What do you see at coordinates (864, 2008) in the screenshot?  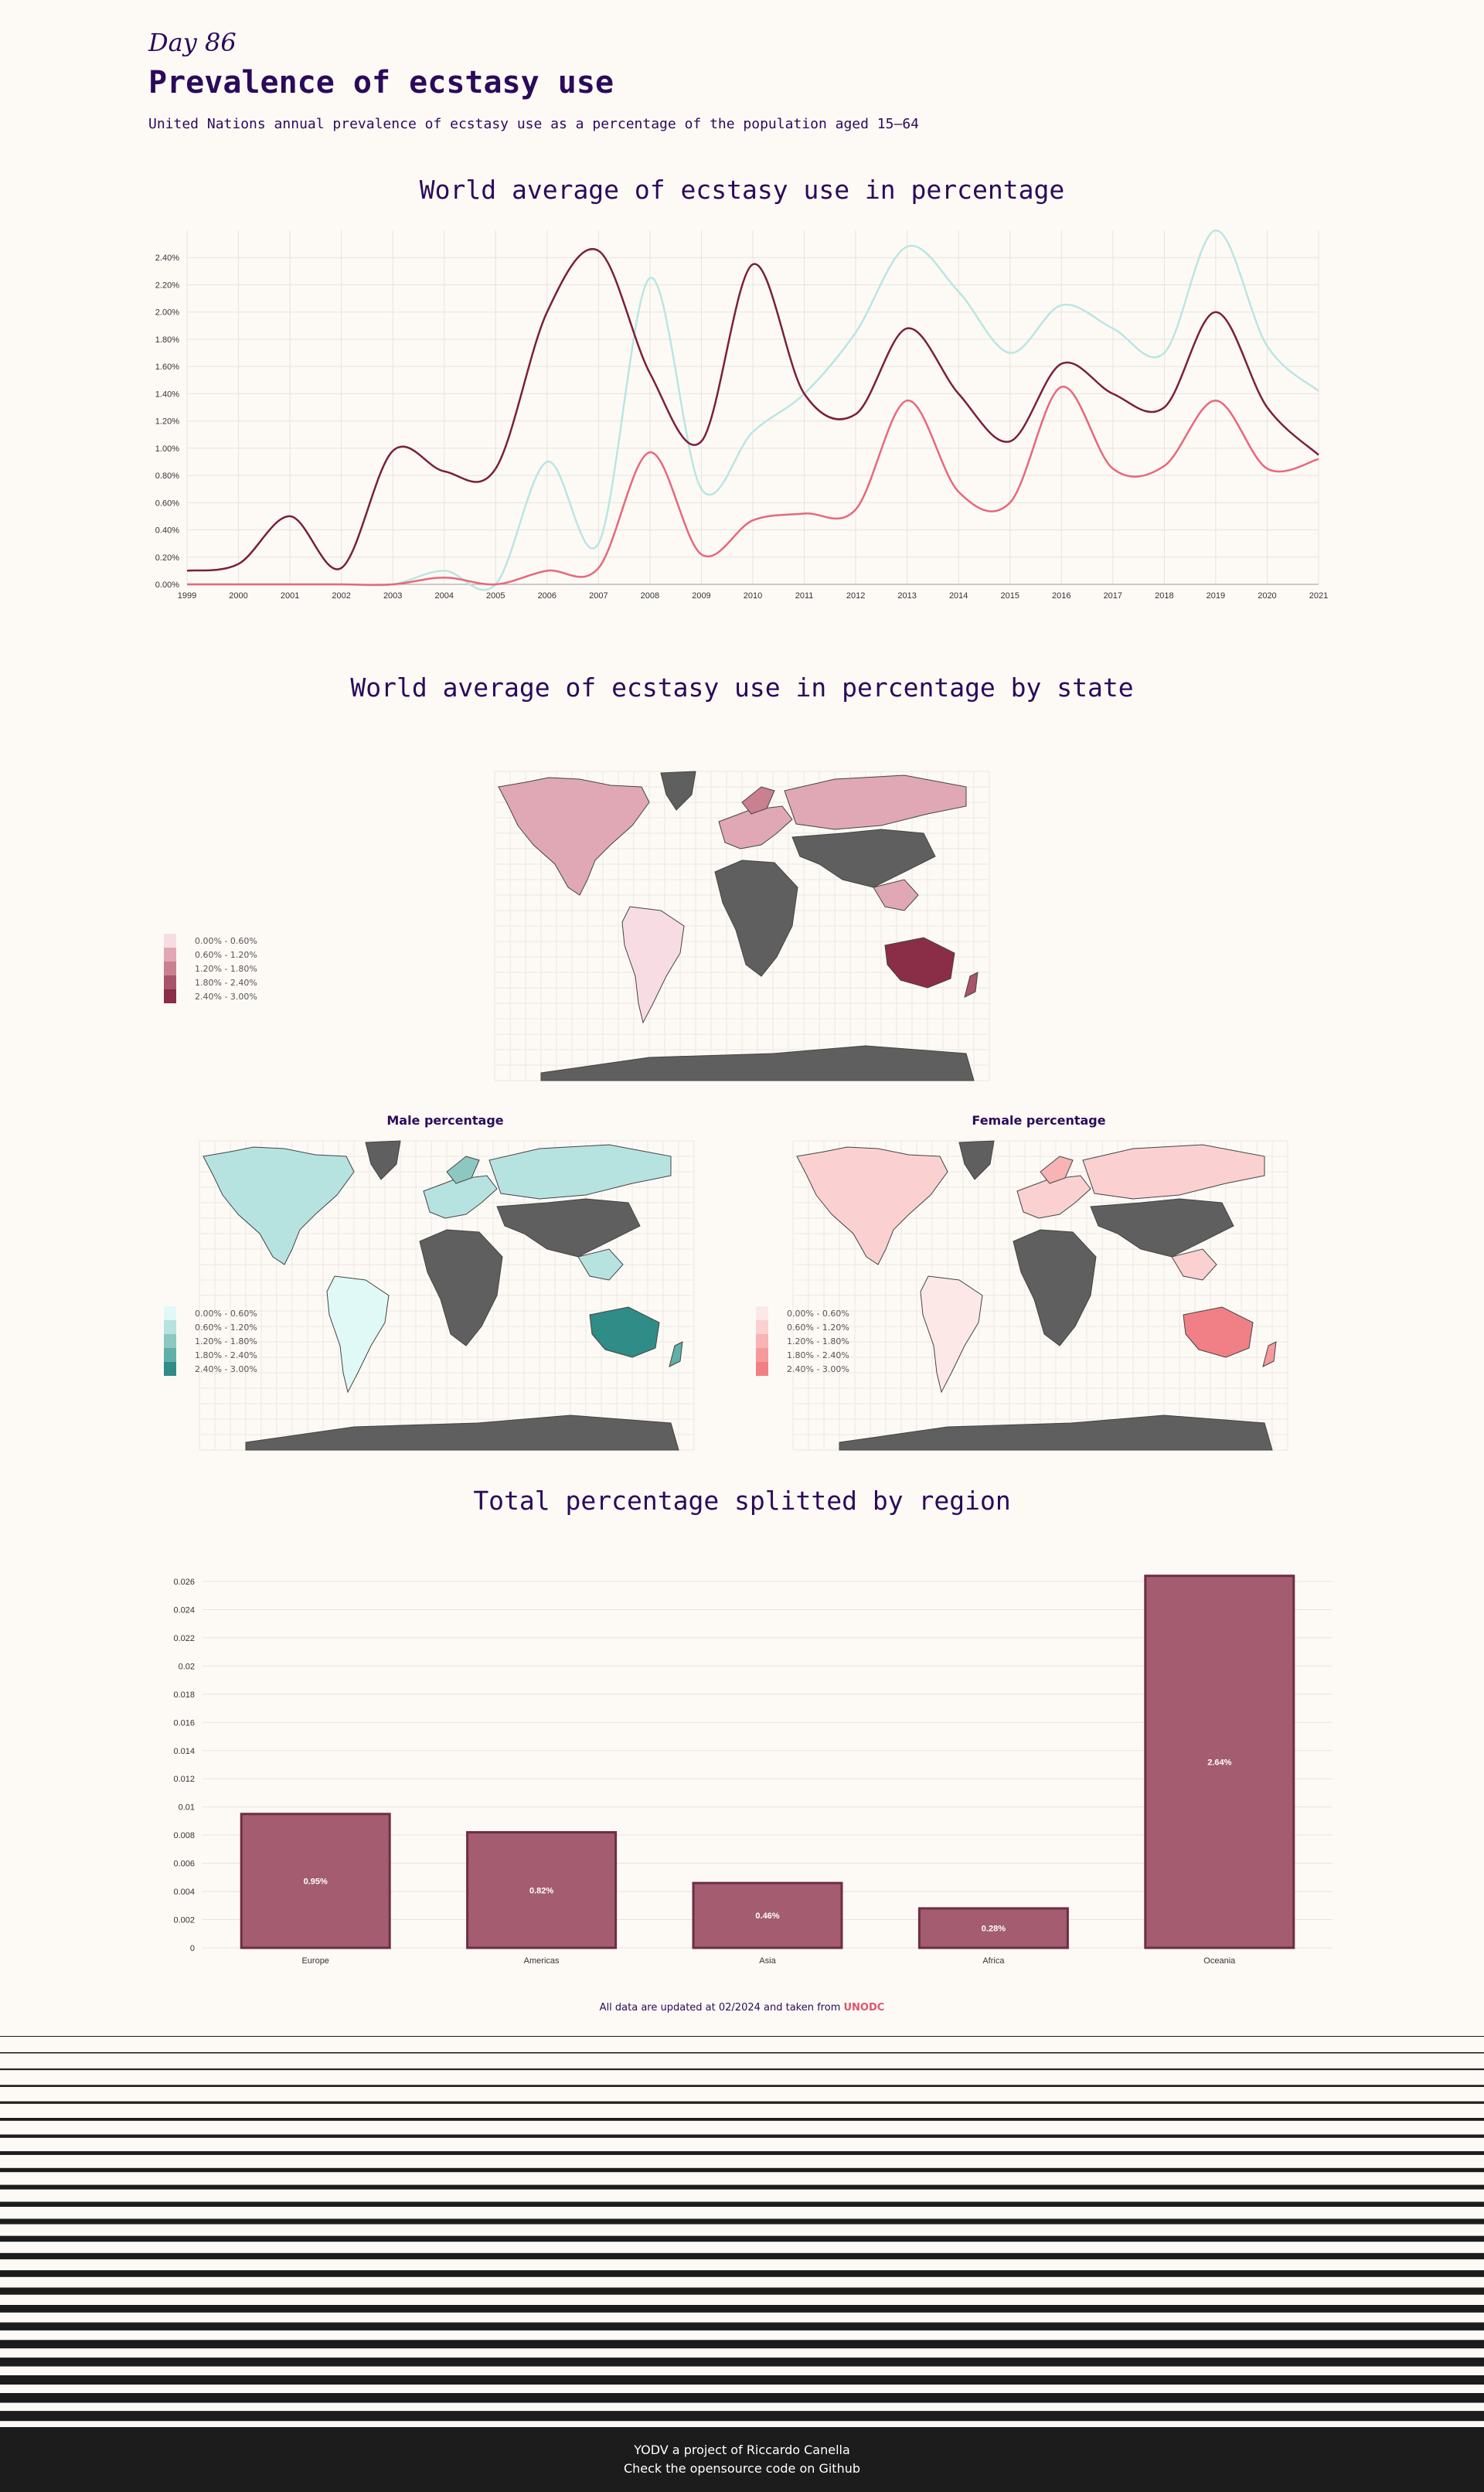 I see `unodc-link: UNODC` at bounding box center [864, 2008].